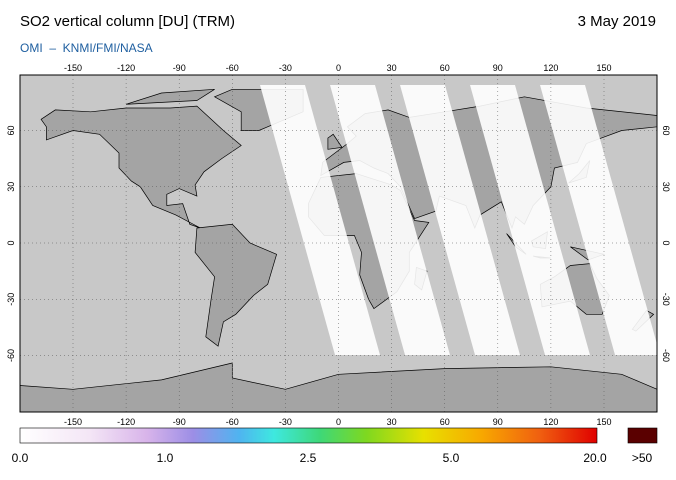 The width and height of the screenshot is (676, 480). Describe the element at coordinates (127, 21) in the screenshot. I see `title: SO2 vertical column [DU] (TRM)` at that location.